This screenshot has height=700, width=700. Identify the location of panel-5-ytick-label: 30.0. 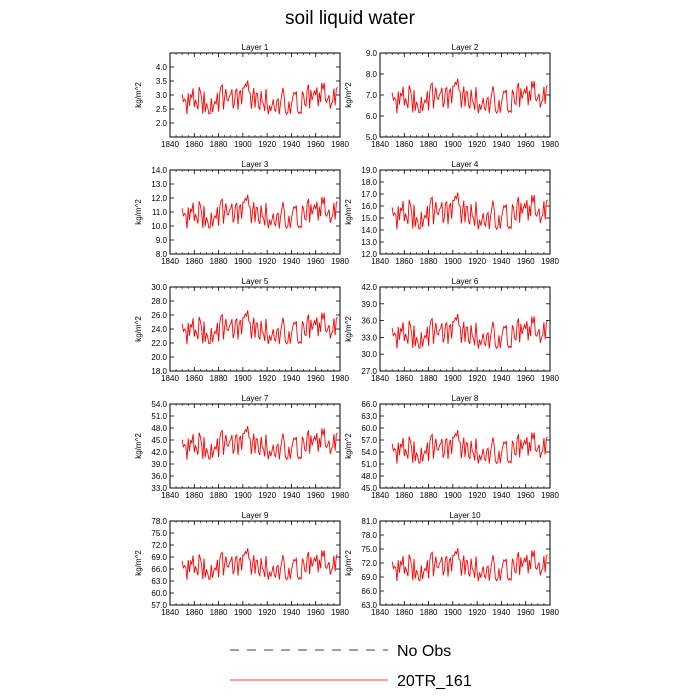
(159, 287).